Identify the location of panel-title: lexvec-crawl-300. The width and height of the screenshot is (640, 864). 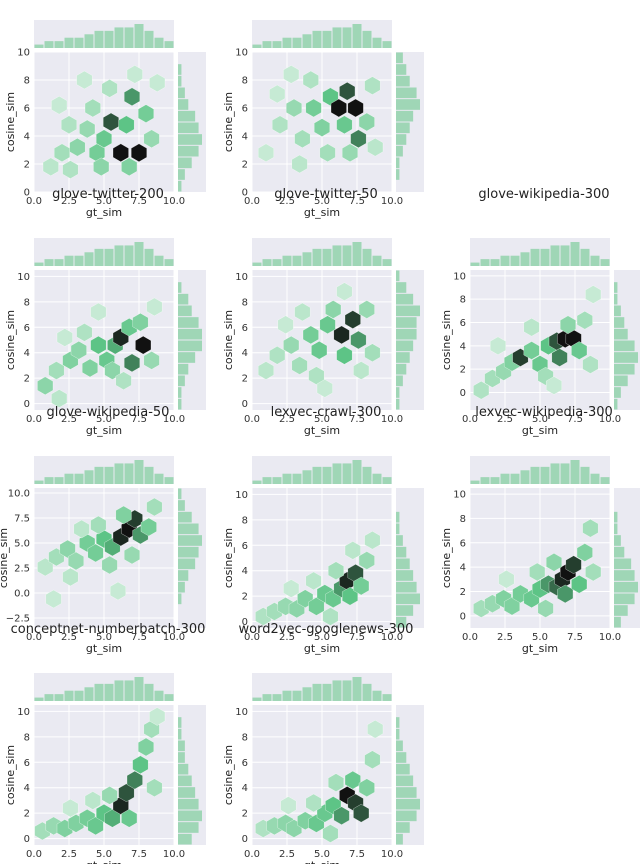
(326, 412).